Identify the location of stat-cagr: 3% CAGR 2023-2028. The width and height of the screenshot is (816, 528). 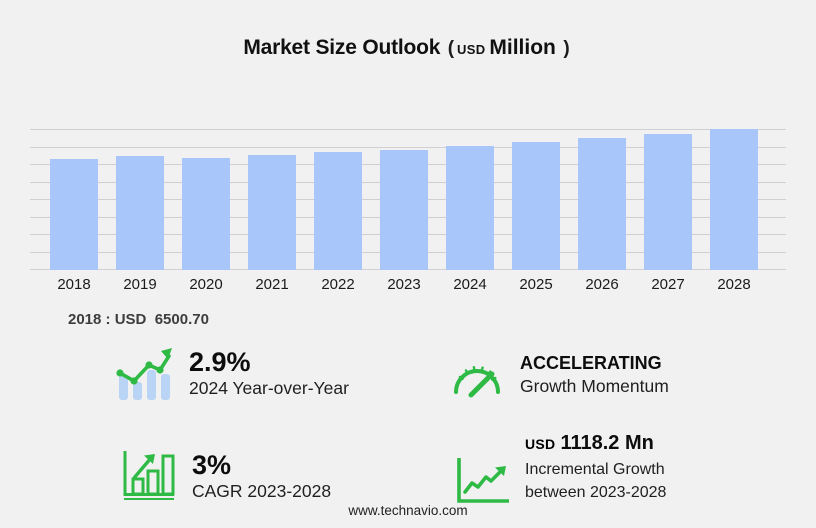
(226, 475).